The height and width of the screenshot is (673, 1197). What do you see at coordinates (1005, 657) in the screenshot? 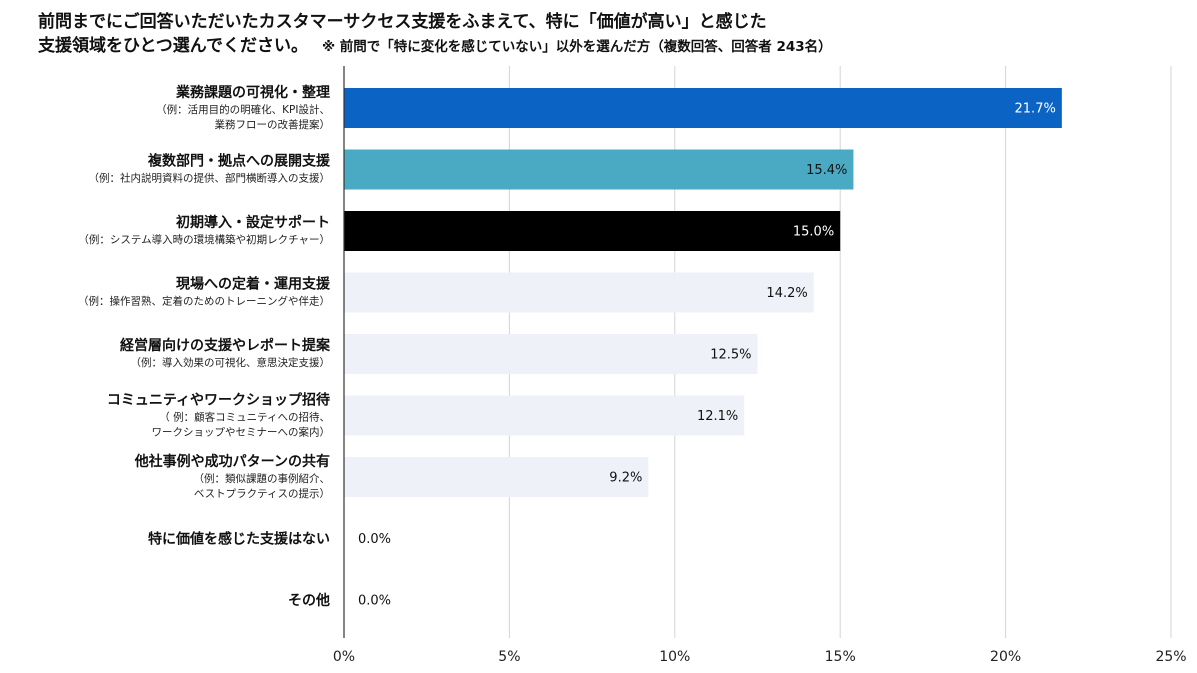
I see `x-tick-label: 20%` at bounding box center [1005, 657].